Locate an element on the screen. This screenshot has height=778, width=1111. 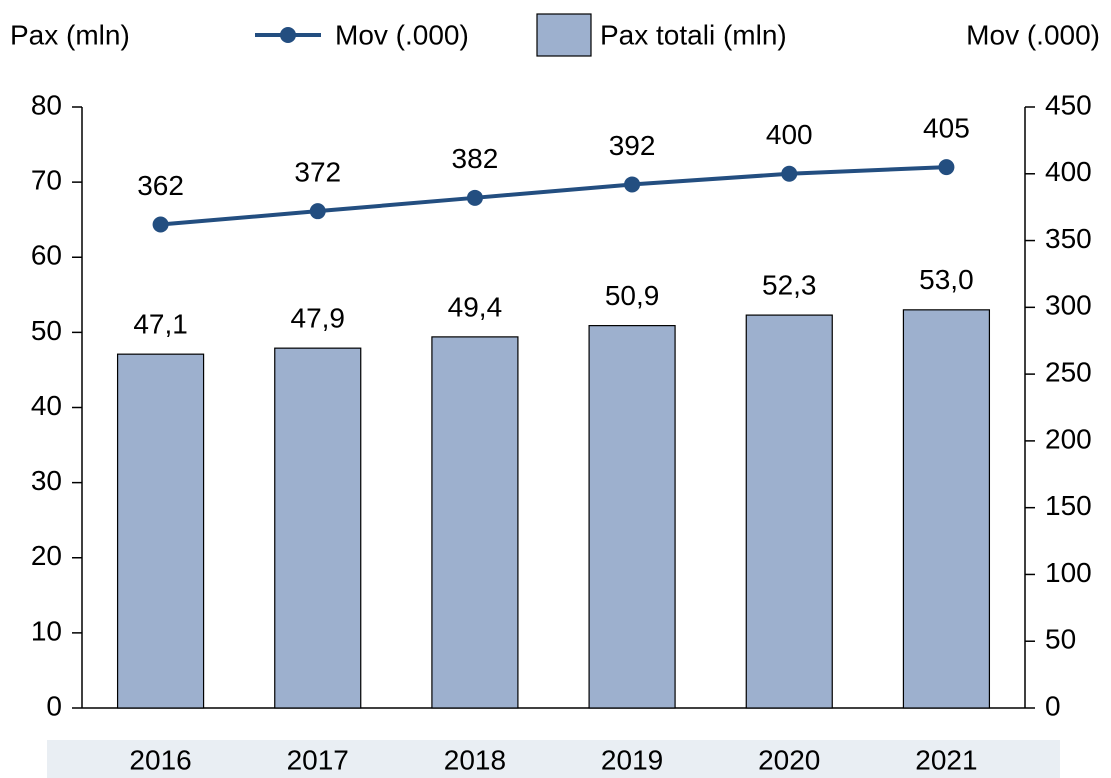
bar-value-label: 47,1 is located at coordinates (160, 324).